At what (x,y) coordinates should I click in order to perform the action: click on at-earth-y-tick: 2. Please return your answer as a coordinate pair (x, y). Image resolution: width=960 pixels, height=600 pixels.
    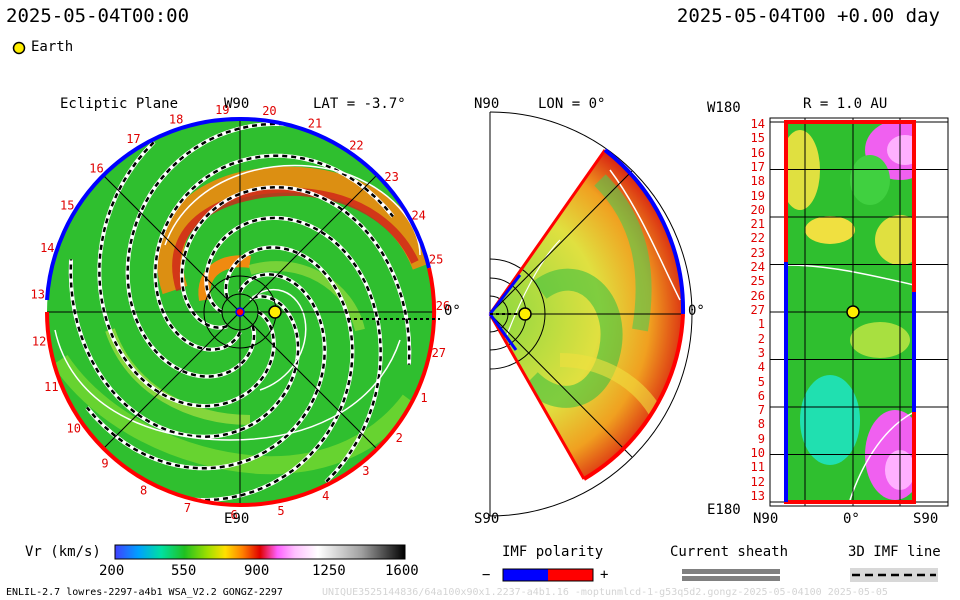
    Looking at the image, I should click on (761, 338).